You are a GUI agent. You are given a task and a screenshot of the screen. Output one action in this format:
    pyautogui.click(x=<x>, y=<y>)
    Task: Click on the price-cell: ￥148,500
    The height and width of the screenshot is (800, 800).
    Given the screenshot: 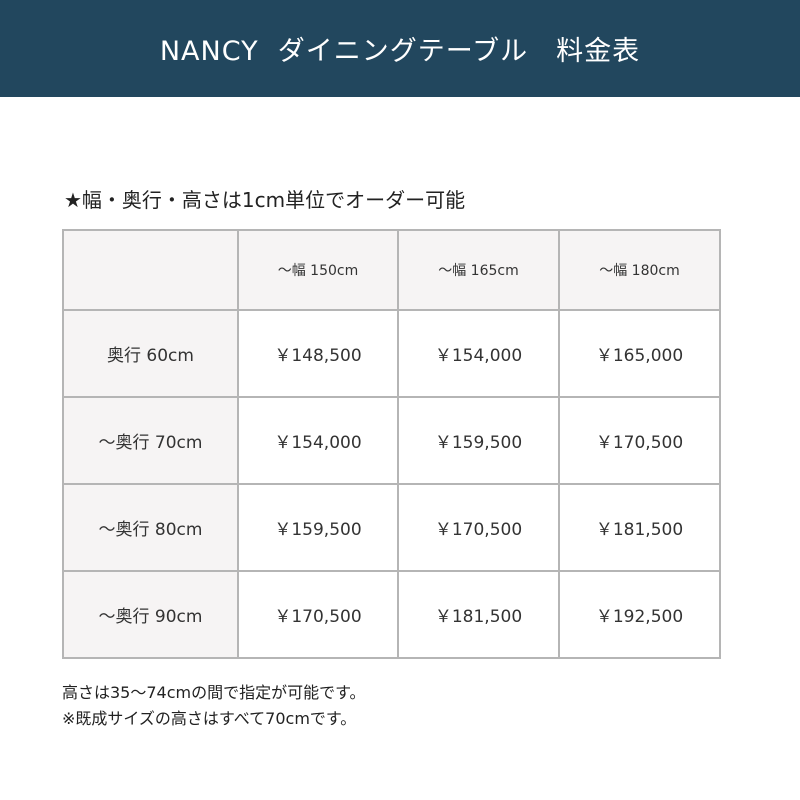 What is the action you would take?
    pyautogui.click(x=318, y=353)
    